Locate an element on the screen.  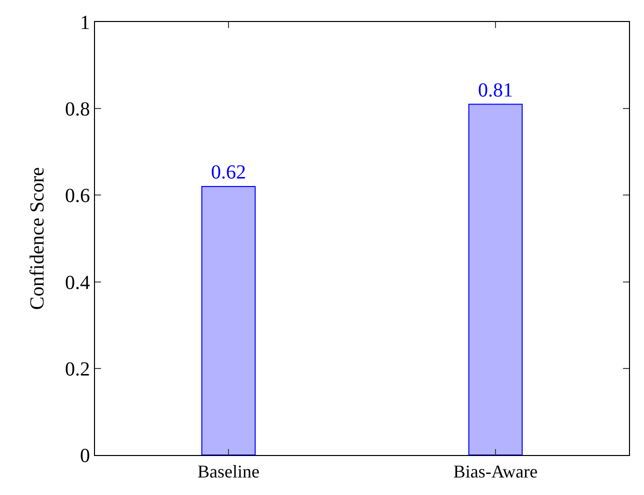
x-tick-label: Baseline is located at coordinates (229, 472).